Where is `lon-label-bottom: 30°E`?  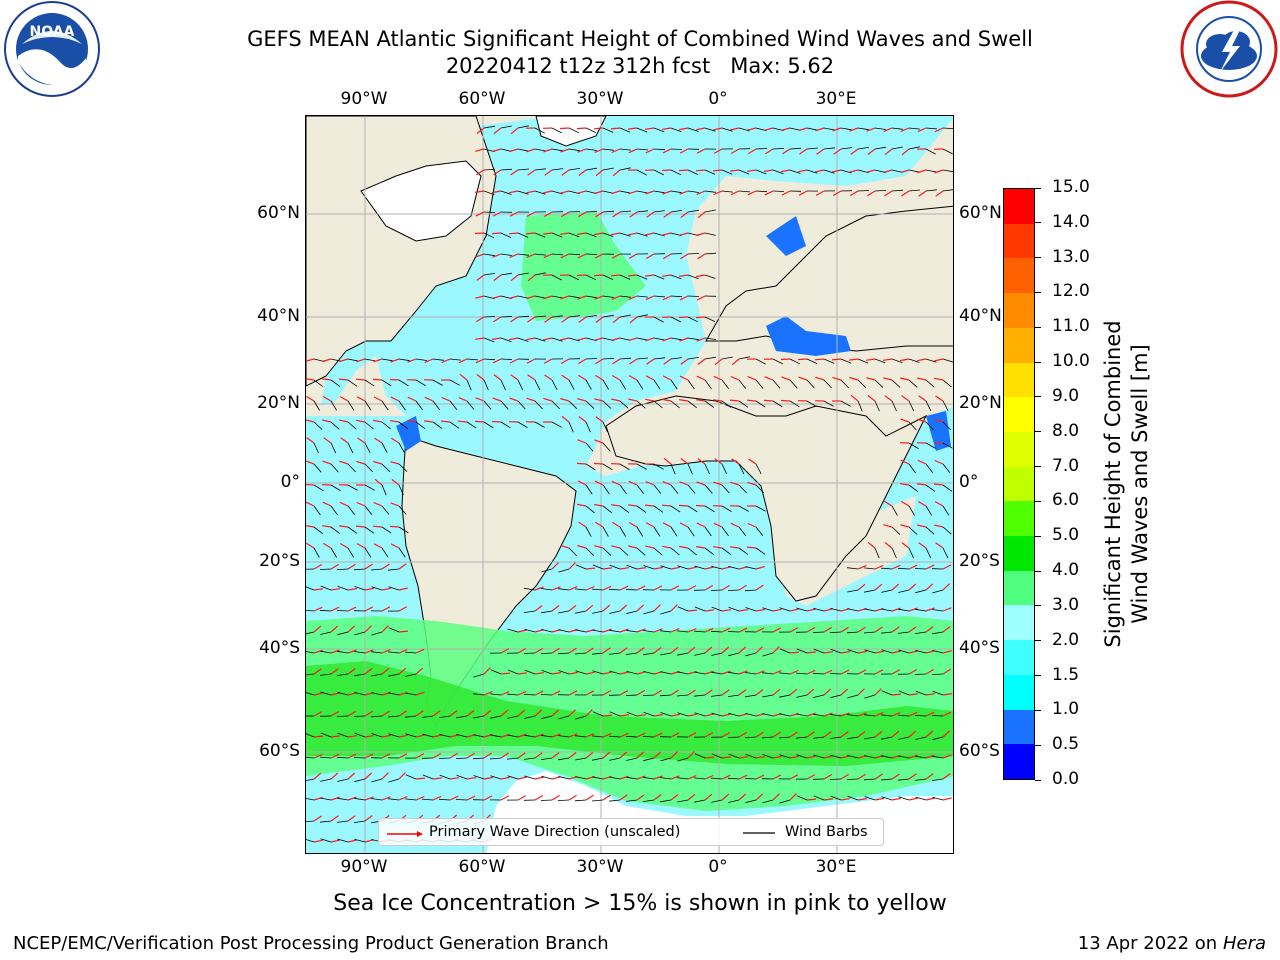
lon-label-bottom: 30°E is located at coordinates (836, 867).